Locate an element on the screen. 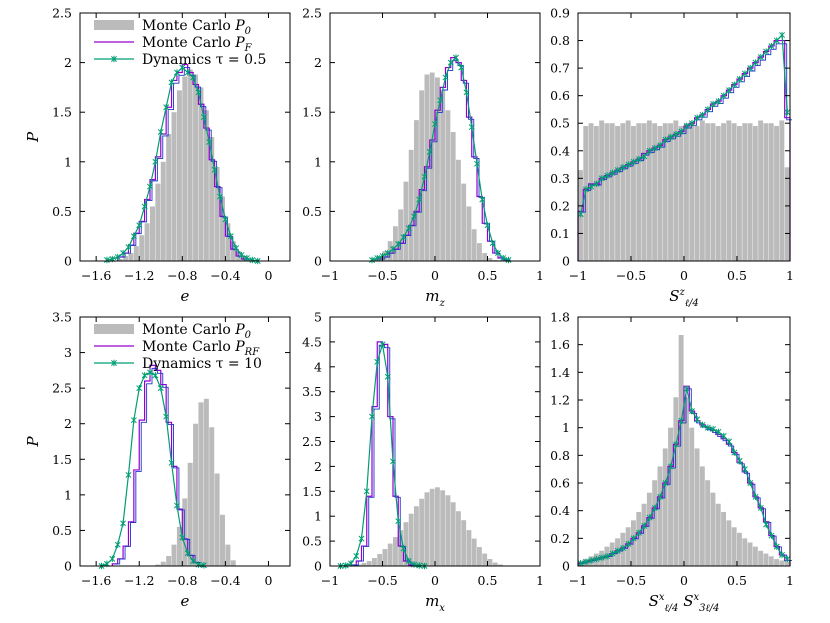 This screenshot has width=830, height=623. x-tick-label: −0.4 is located at coordinates (225, 275).